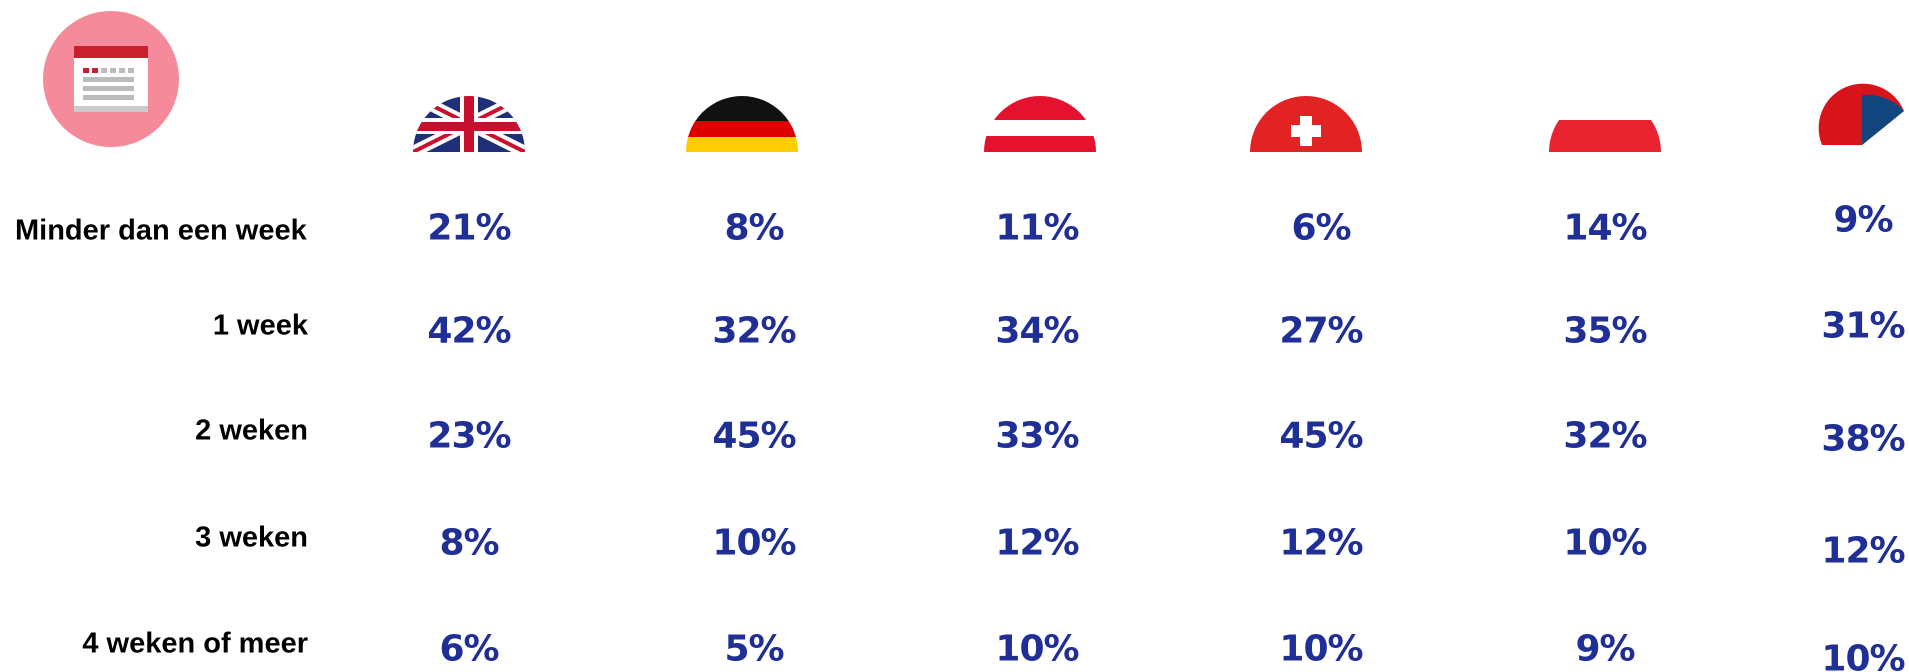  I want to click on calendar-icon, so click(111, 79).